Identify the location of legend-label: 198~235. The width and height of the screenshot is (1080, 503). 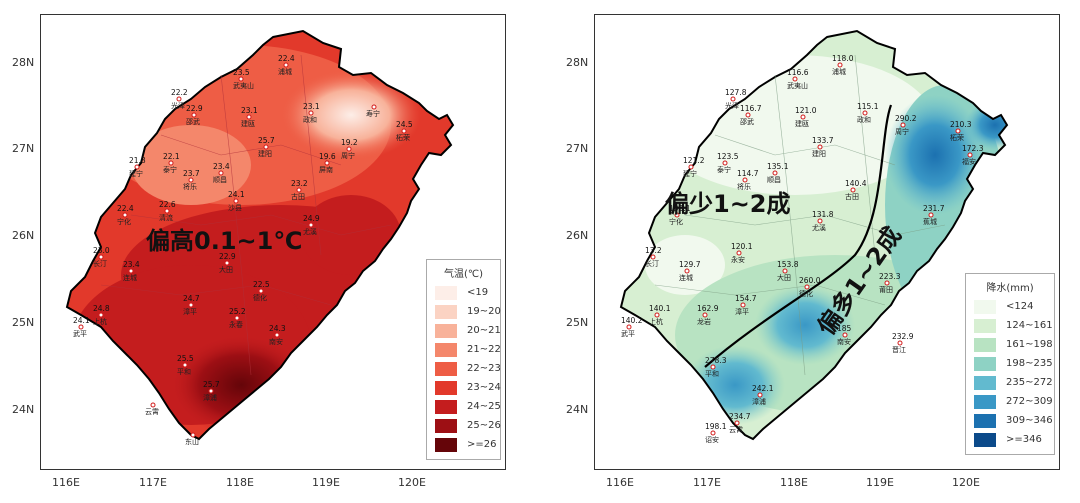
(1029, 363).